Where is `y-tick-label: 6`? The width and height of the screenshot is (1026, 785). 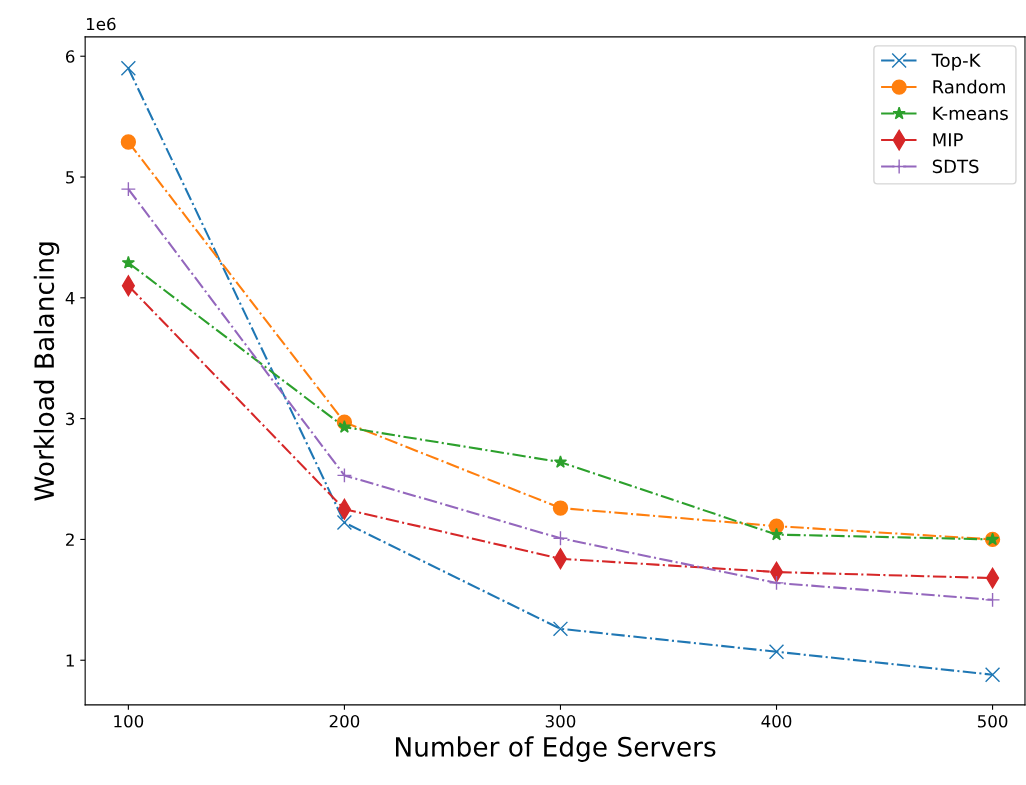
y-tick-label: 6 is located at coordinates (70, 56).